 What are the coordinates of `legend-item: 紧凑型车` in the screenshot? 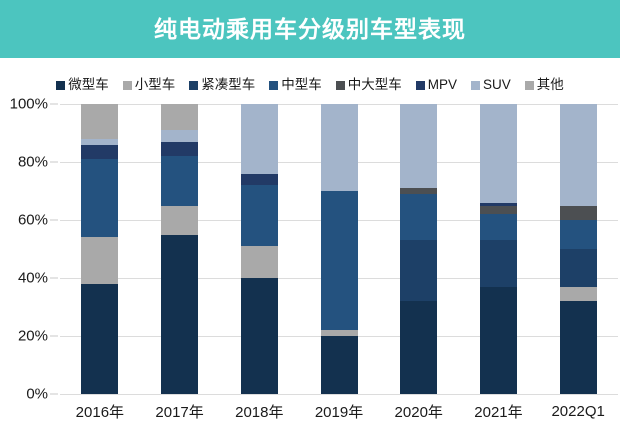 It's located at (222, 85).